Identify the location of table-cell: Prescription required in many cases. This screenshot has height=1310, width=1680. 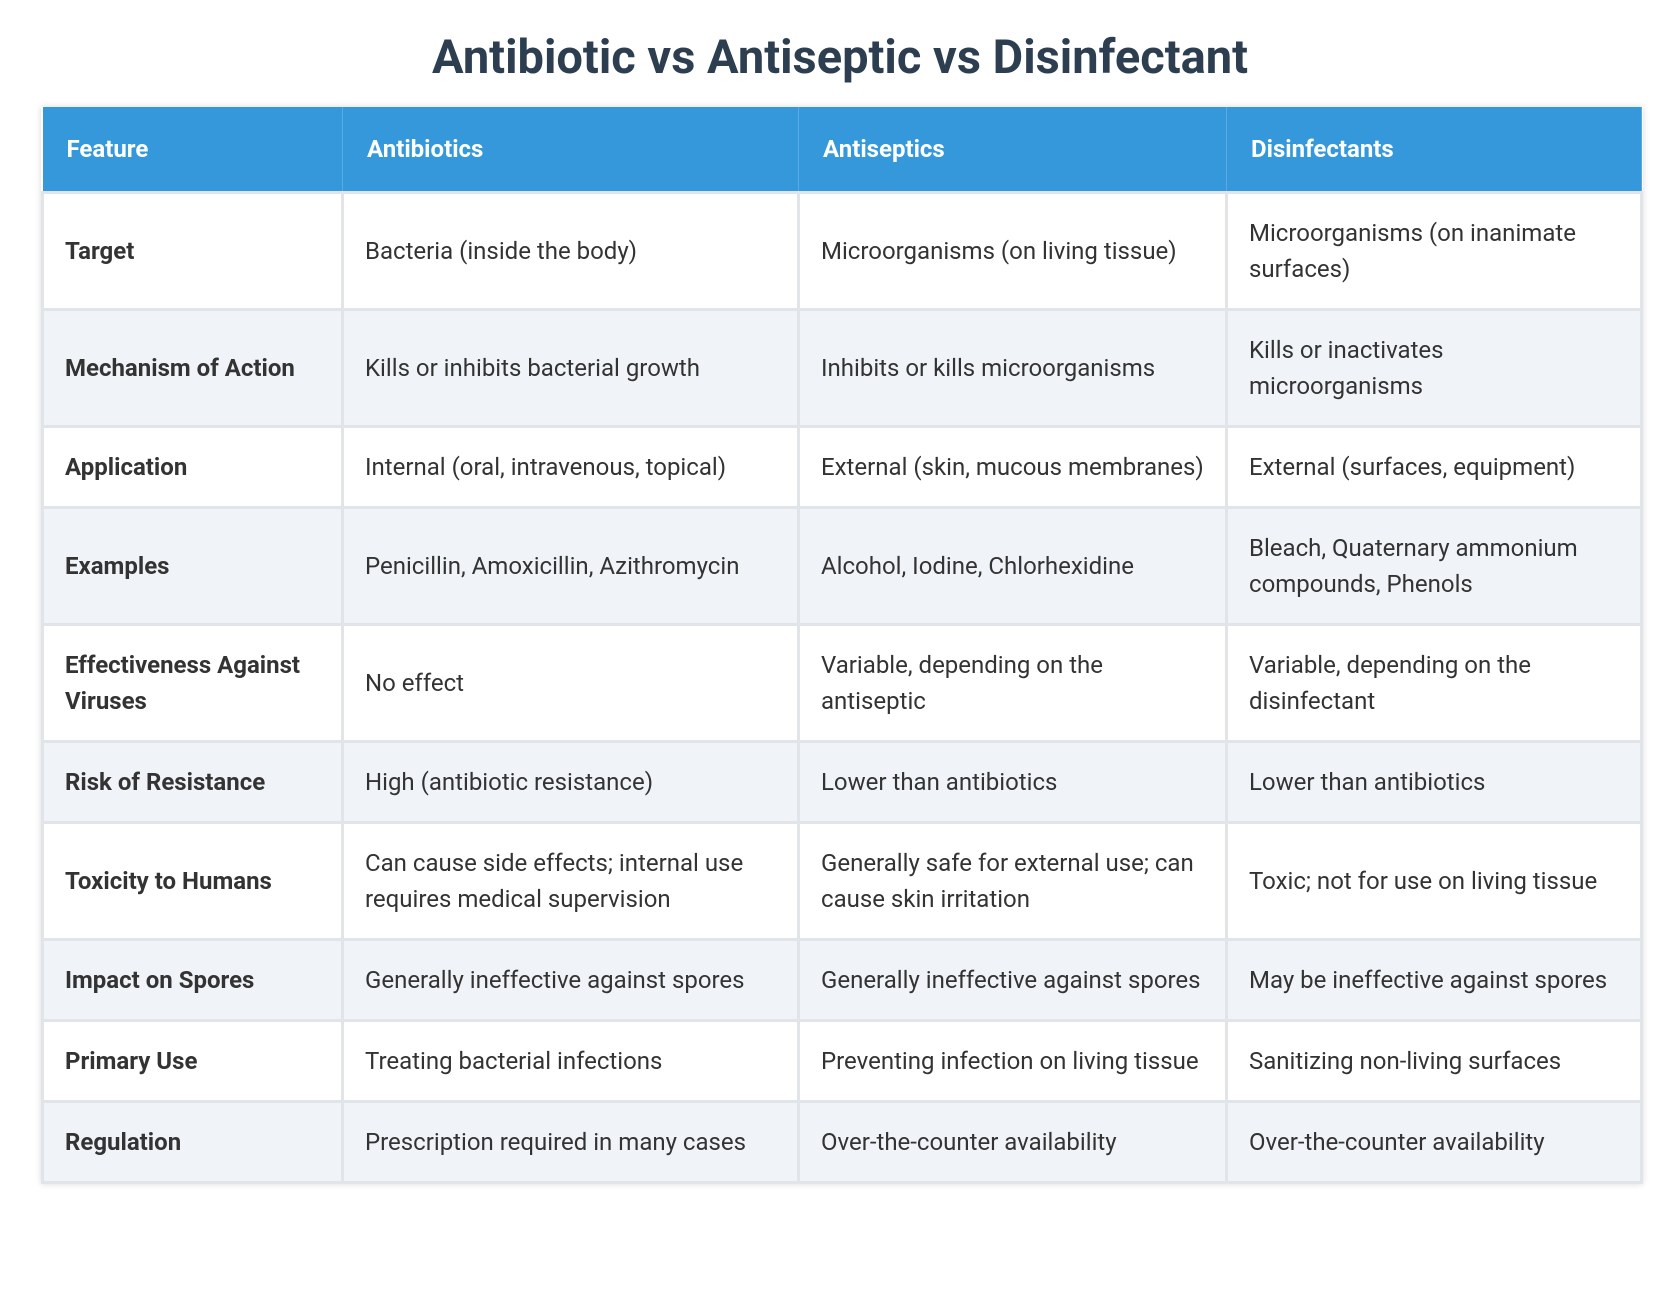
(570, 1141).